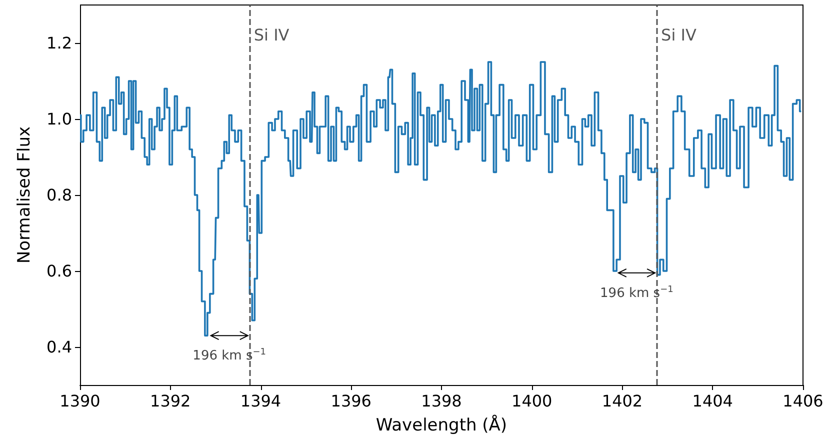  I want to click on y-tick-label: 0.6, so click(59, 271).